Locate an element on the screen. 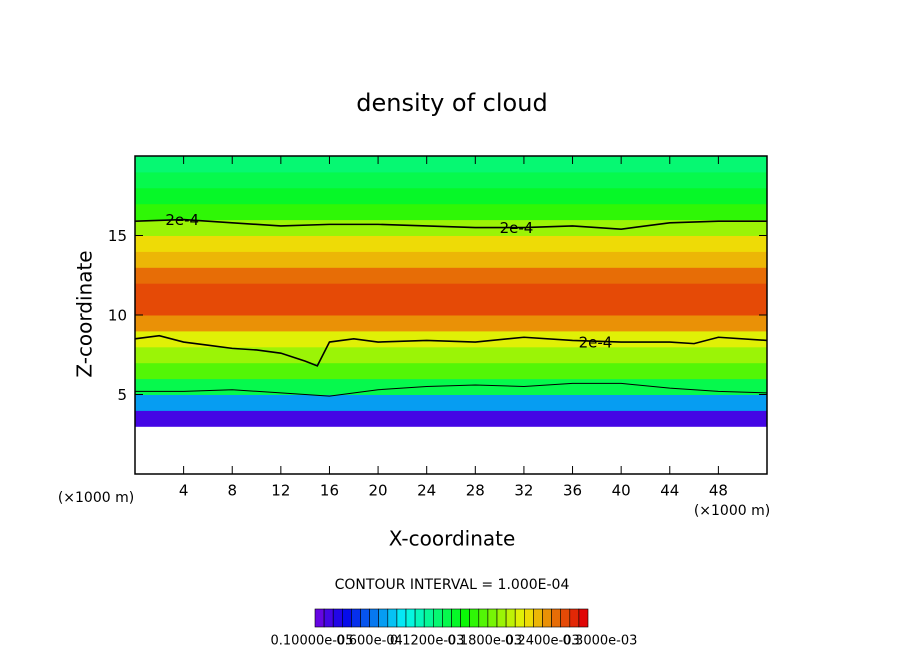  chart-title: density of cloud is located at coordinates (451, 103).